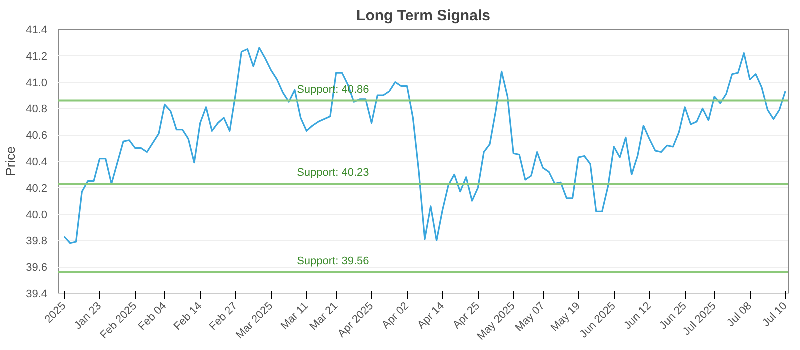  What do you see at coordinates (37, 188) in the screenshot?
I see `y-tick-label: 40.2` at bounding box center [37, 188].